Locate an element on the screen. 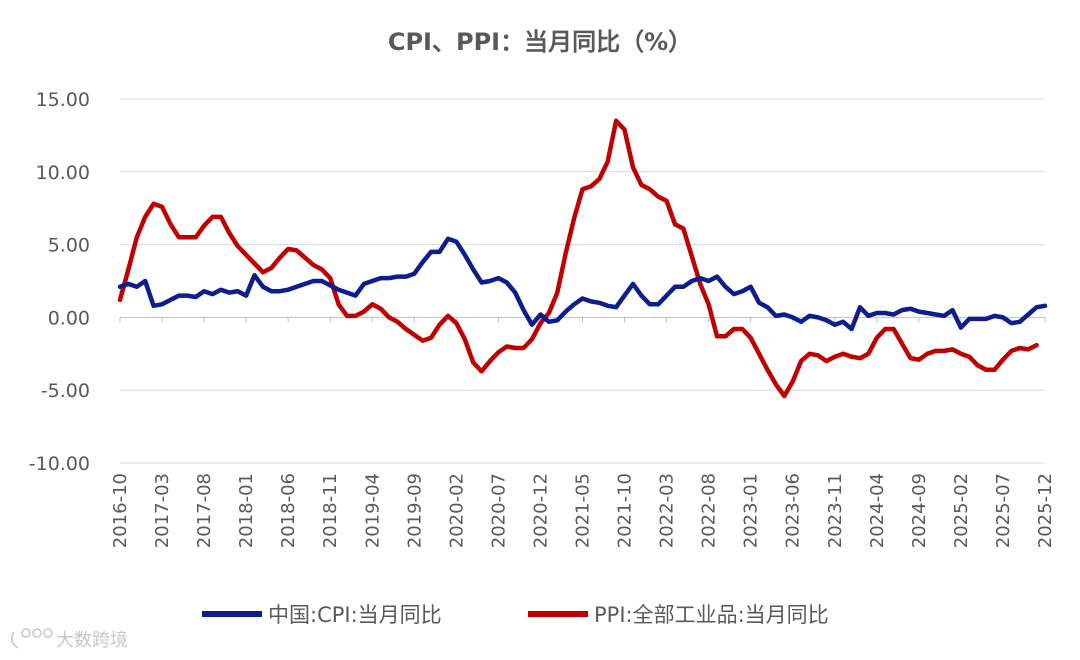 The height and width of the screenshot is (660, 1080). x-tick-label: 2025-12 is located at coordinates (1045, 510).